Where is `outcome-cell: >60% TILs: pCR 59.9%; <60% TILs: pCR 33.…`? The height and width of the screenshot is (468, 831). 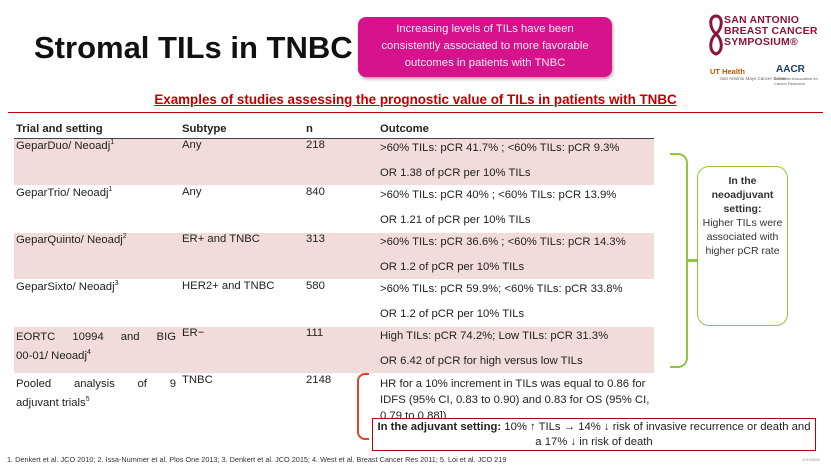 outcome-cell: >60% TILs: pCR 59.9%; <60% TILs: pCR 33.… is located at coordinates (517, 303).